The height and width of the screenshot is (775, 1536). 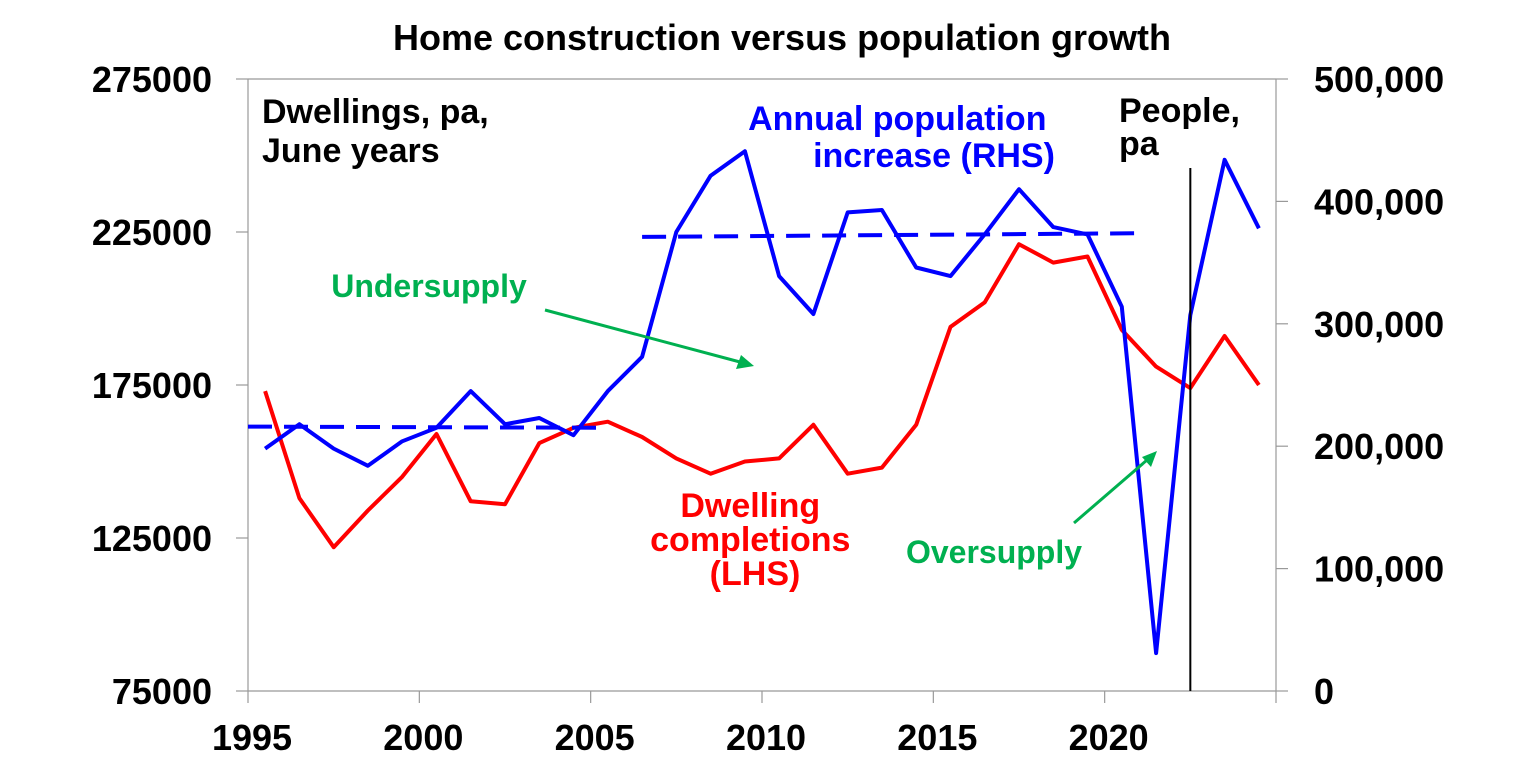 I want to click on x-tick-label: 2015, so click(x=937, y=737).